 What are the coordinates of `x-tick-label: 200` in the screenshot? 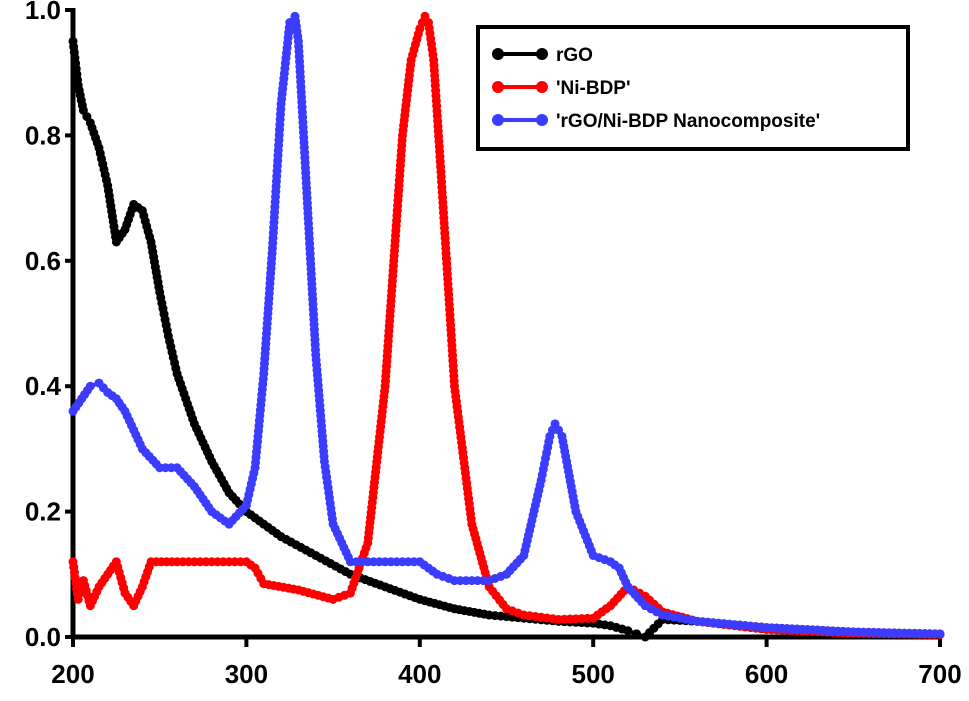 It's located at (72, 674).